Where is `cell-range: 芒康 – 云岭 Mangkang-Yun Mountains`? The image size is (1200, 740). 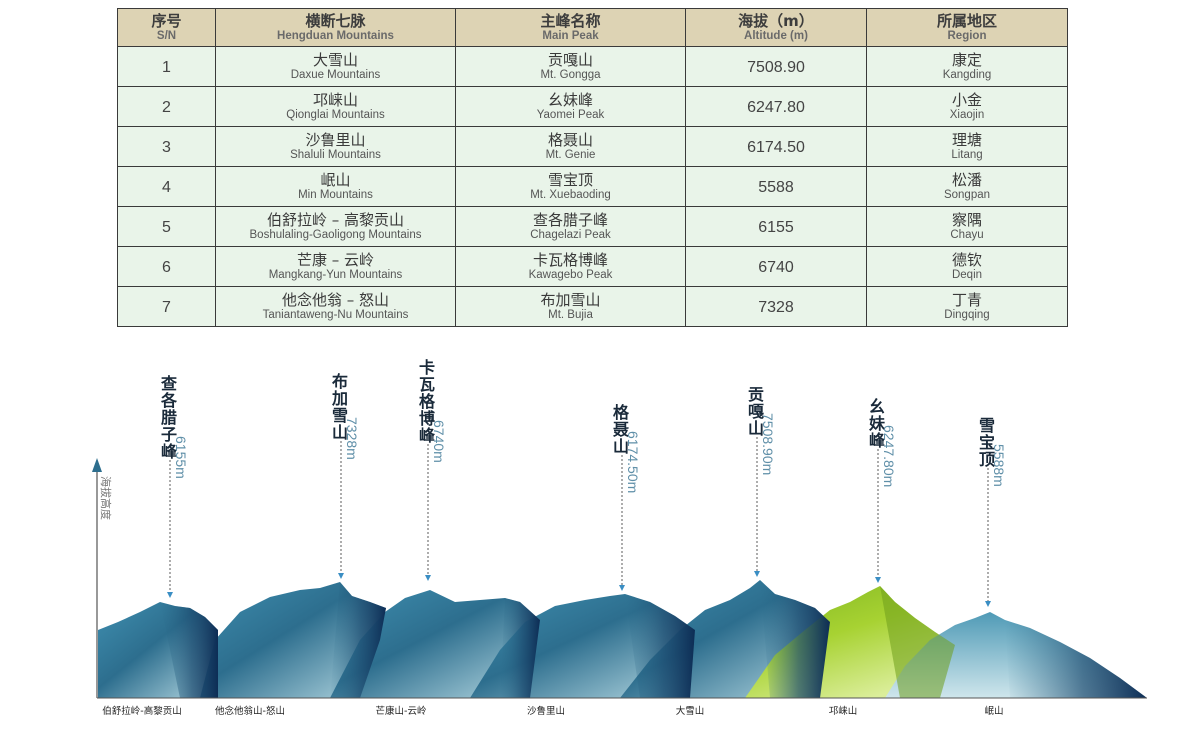 cell-range: 芒康 – 云岭 Mangkang-Yun Mountains is located at coordinates (335, 266).